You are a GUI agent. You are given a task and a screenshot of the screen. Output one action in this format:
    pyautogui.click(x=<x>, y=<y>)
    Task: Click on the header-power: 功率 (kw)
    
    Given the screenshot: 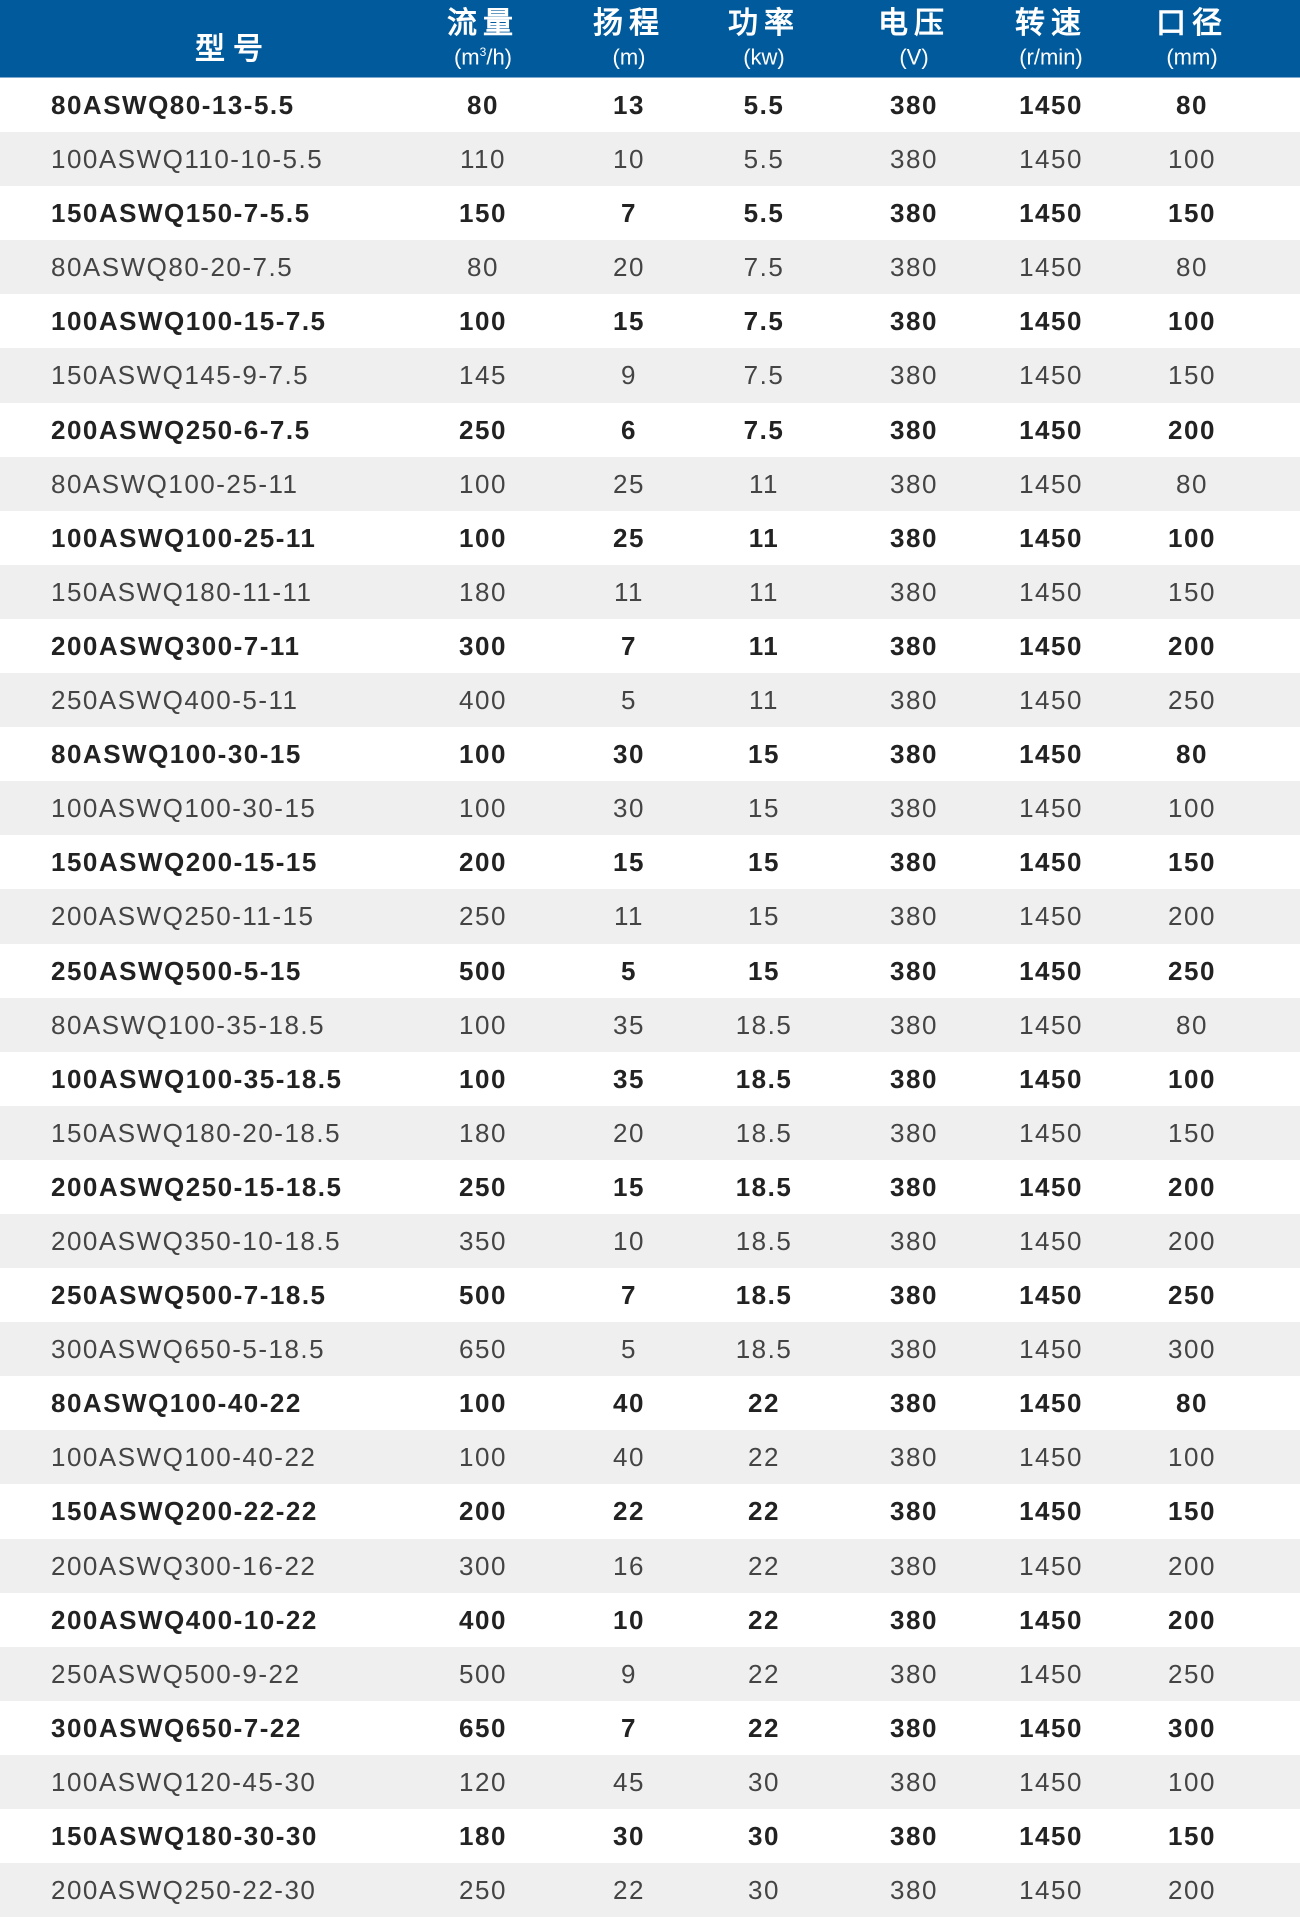 What is the action you would take?
    pyautogui.click(x=764, y=39)
    